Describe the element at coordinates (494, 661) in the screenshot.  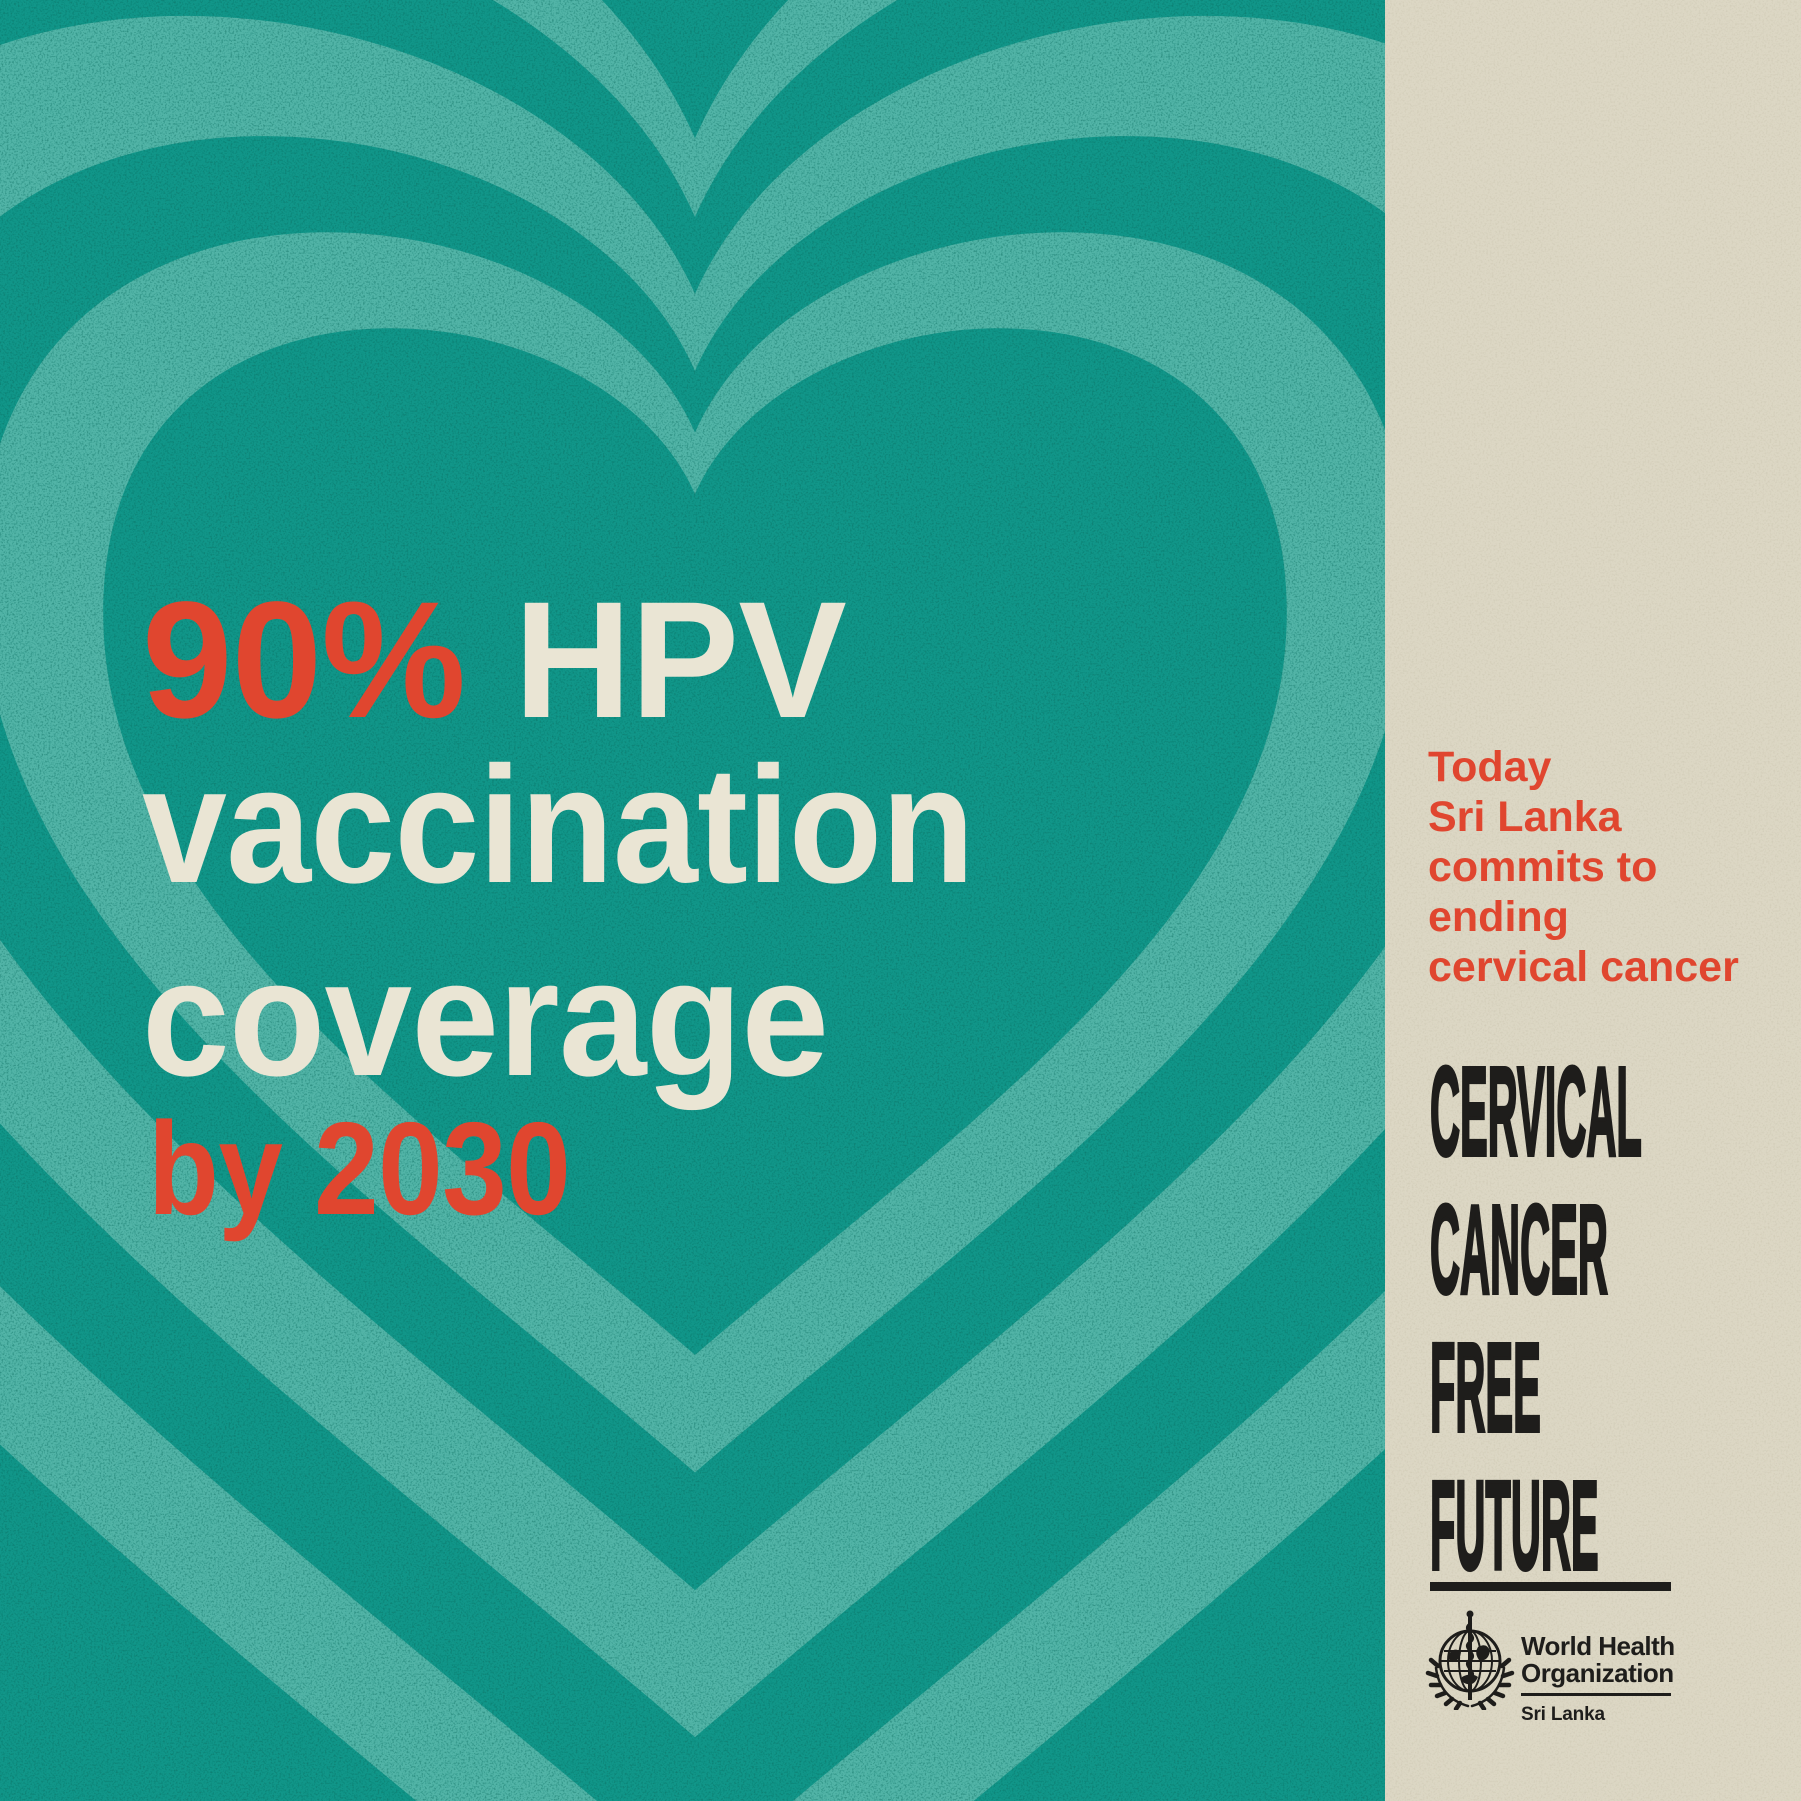
I see `headline-line-1: 90% HPV` at that location.